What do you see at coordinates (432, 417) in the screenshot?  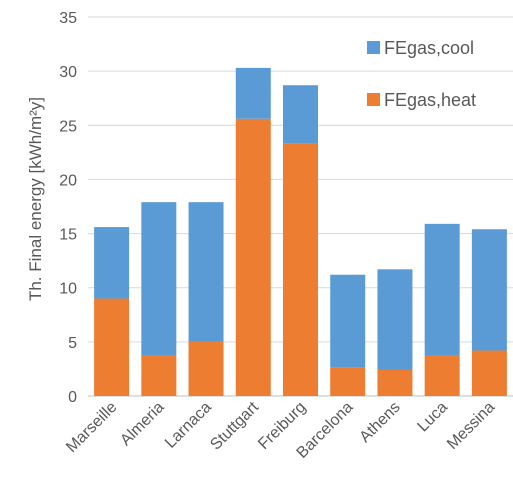 I see `x-category-label-luca: Luca` at bounding box center [432, 417].